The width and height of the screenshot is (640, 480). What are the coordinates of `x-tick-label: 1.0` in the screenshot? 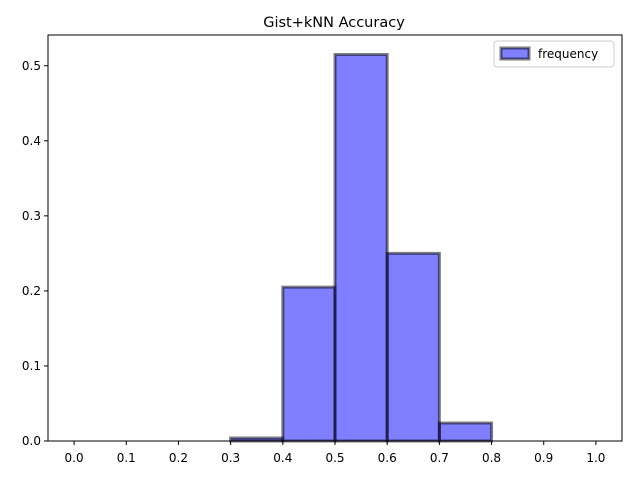 It's located at (595, 458).